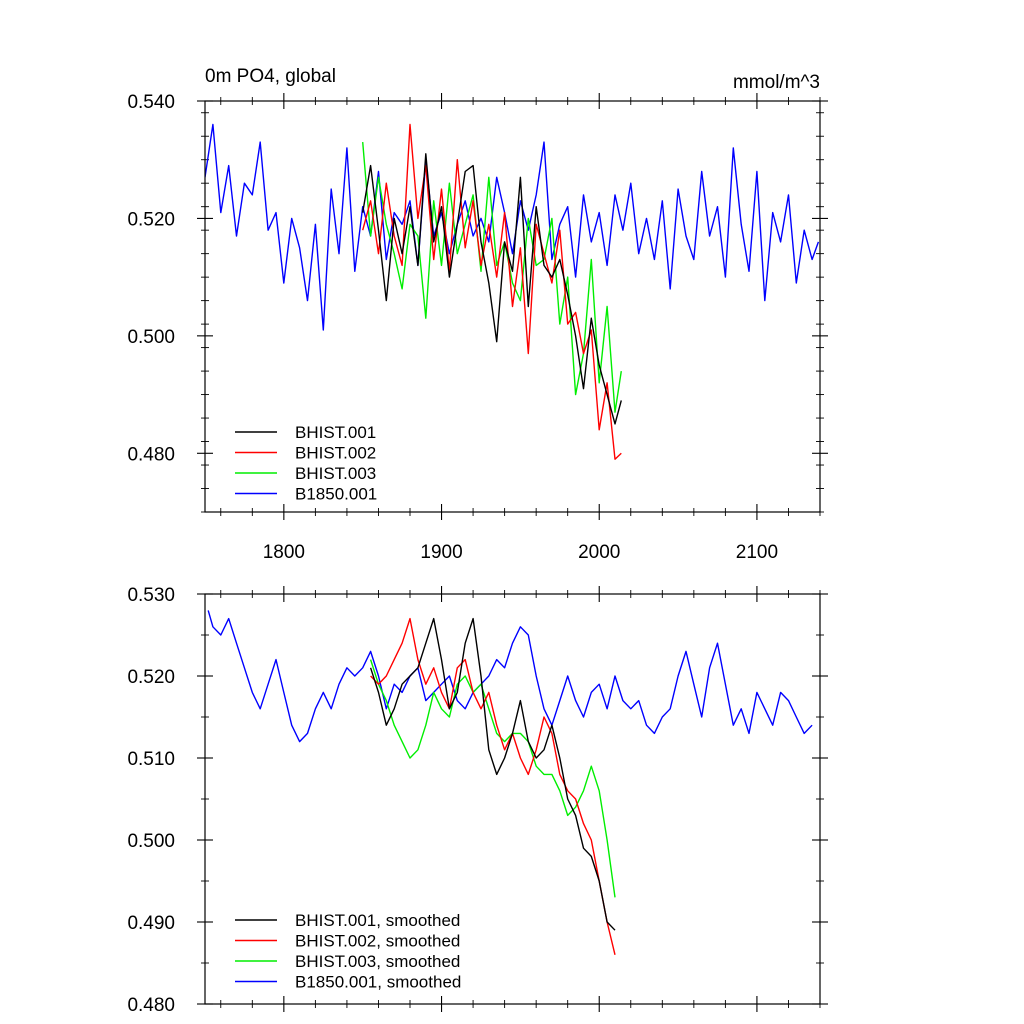 This screenshot has width=1024, height=1024. Describe the element at coordinates (335, 473) in the screenshot. I see `legend-label: BHIST.003` at that location.